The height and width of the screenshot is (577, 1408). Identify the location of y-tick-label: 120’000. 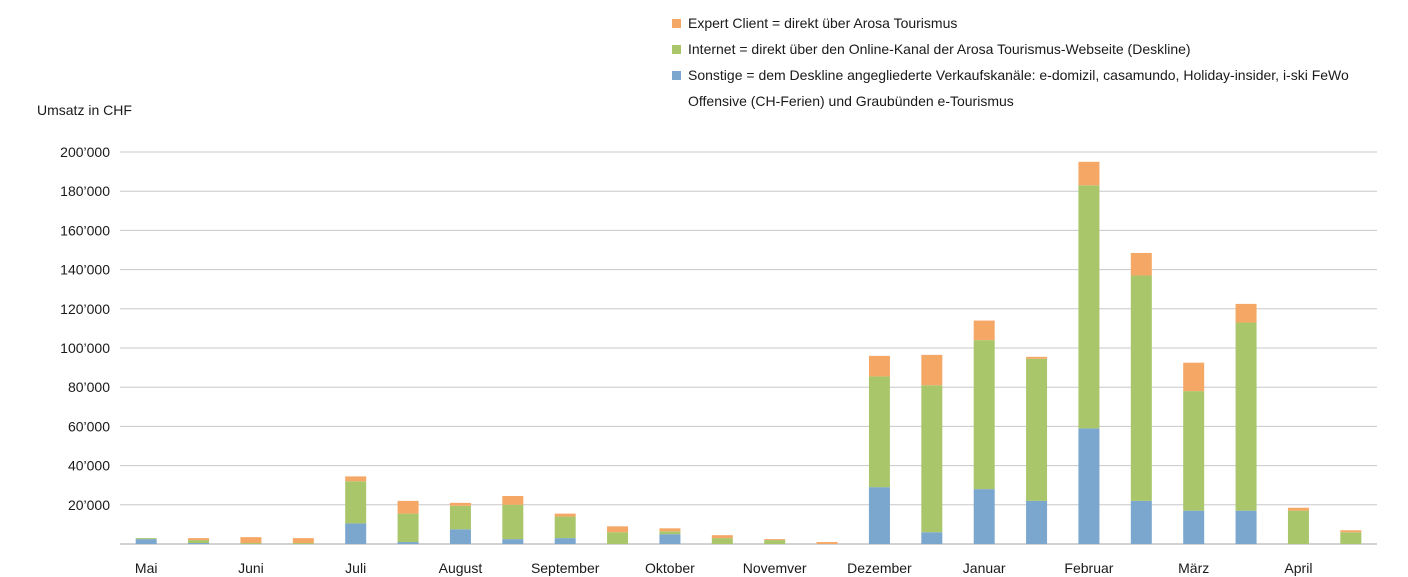
(85, 309).